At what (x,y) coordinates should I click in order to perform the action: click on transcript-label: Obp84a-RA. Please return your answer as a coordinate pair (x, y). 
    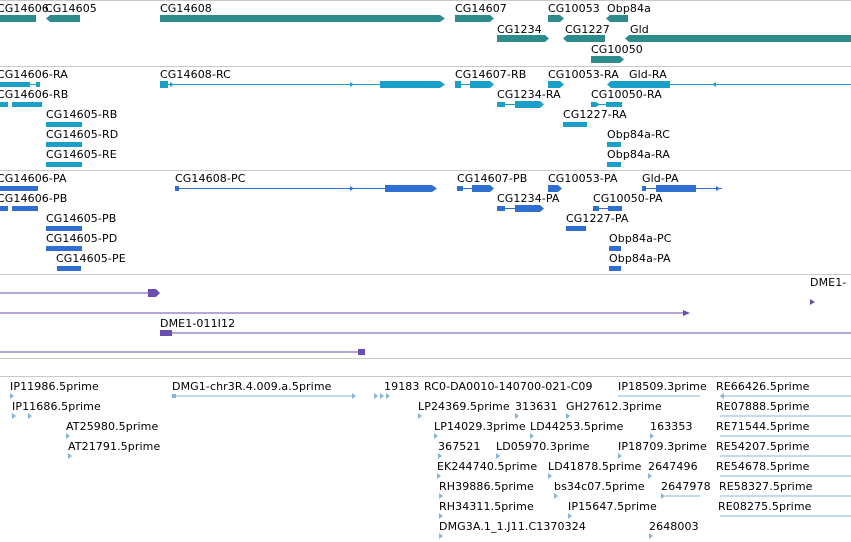
    Looking at the image, I should click on (638, 154).